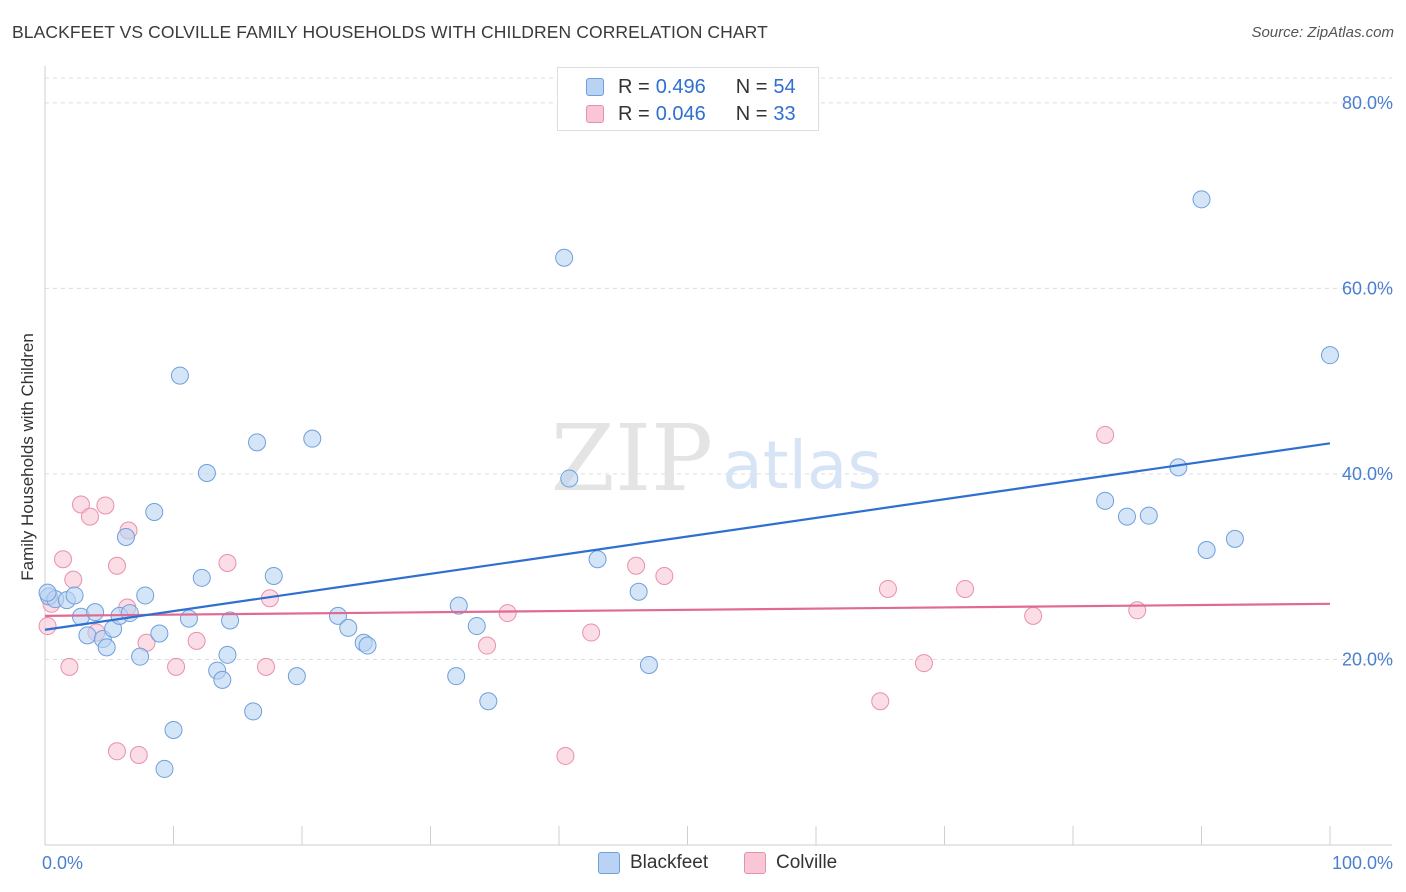  I want to click on y-tick-label: 20.0%, so click(1367, 659).